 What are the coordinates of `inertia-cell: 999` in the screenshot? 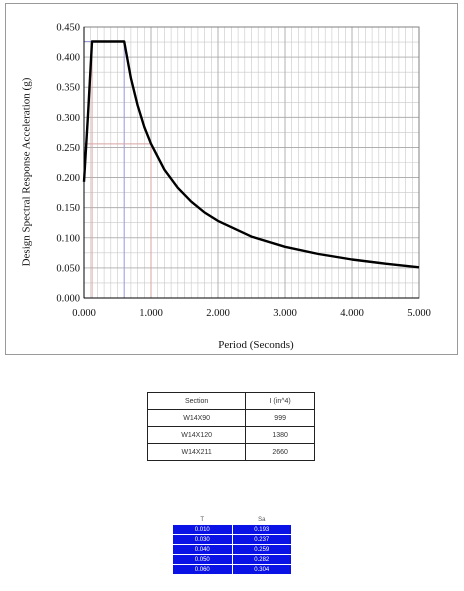 It's located at (280, 418).